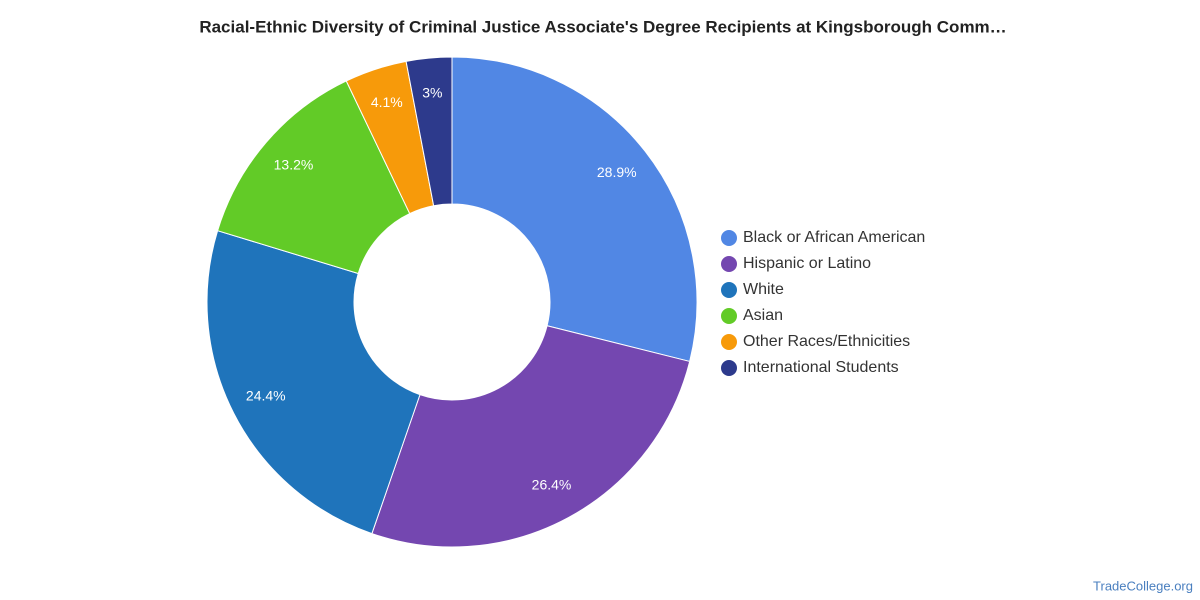 The width and height of the screenshot is (1200, 600). Describe the element at coordinates (552, 484) in the screenshot. I see `slice-label: 26.4%` at that location.